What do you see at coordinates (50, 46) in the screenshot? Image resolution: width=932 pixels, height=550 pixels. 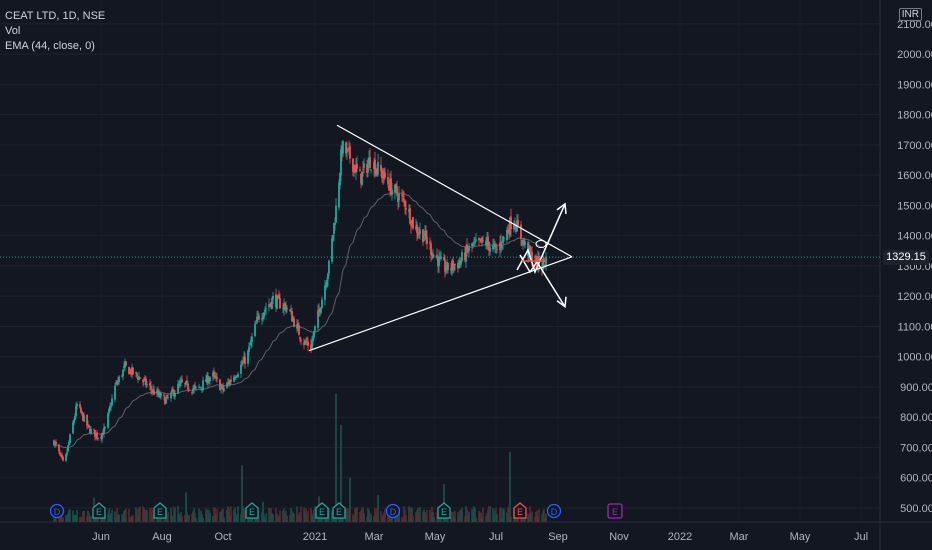 I see `ema-legend: EMA (44, close, 0)` at bounding box center [50, 46].